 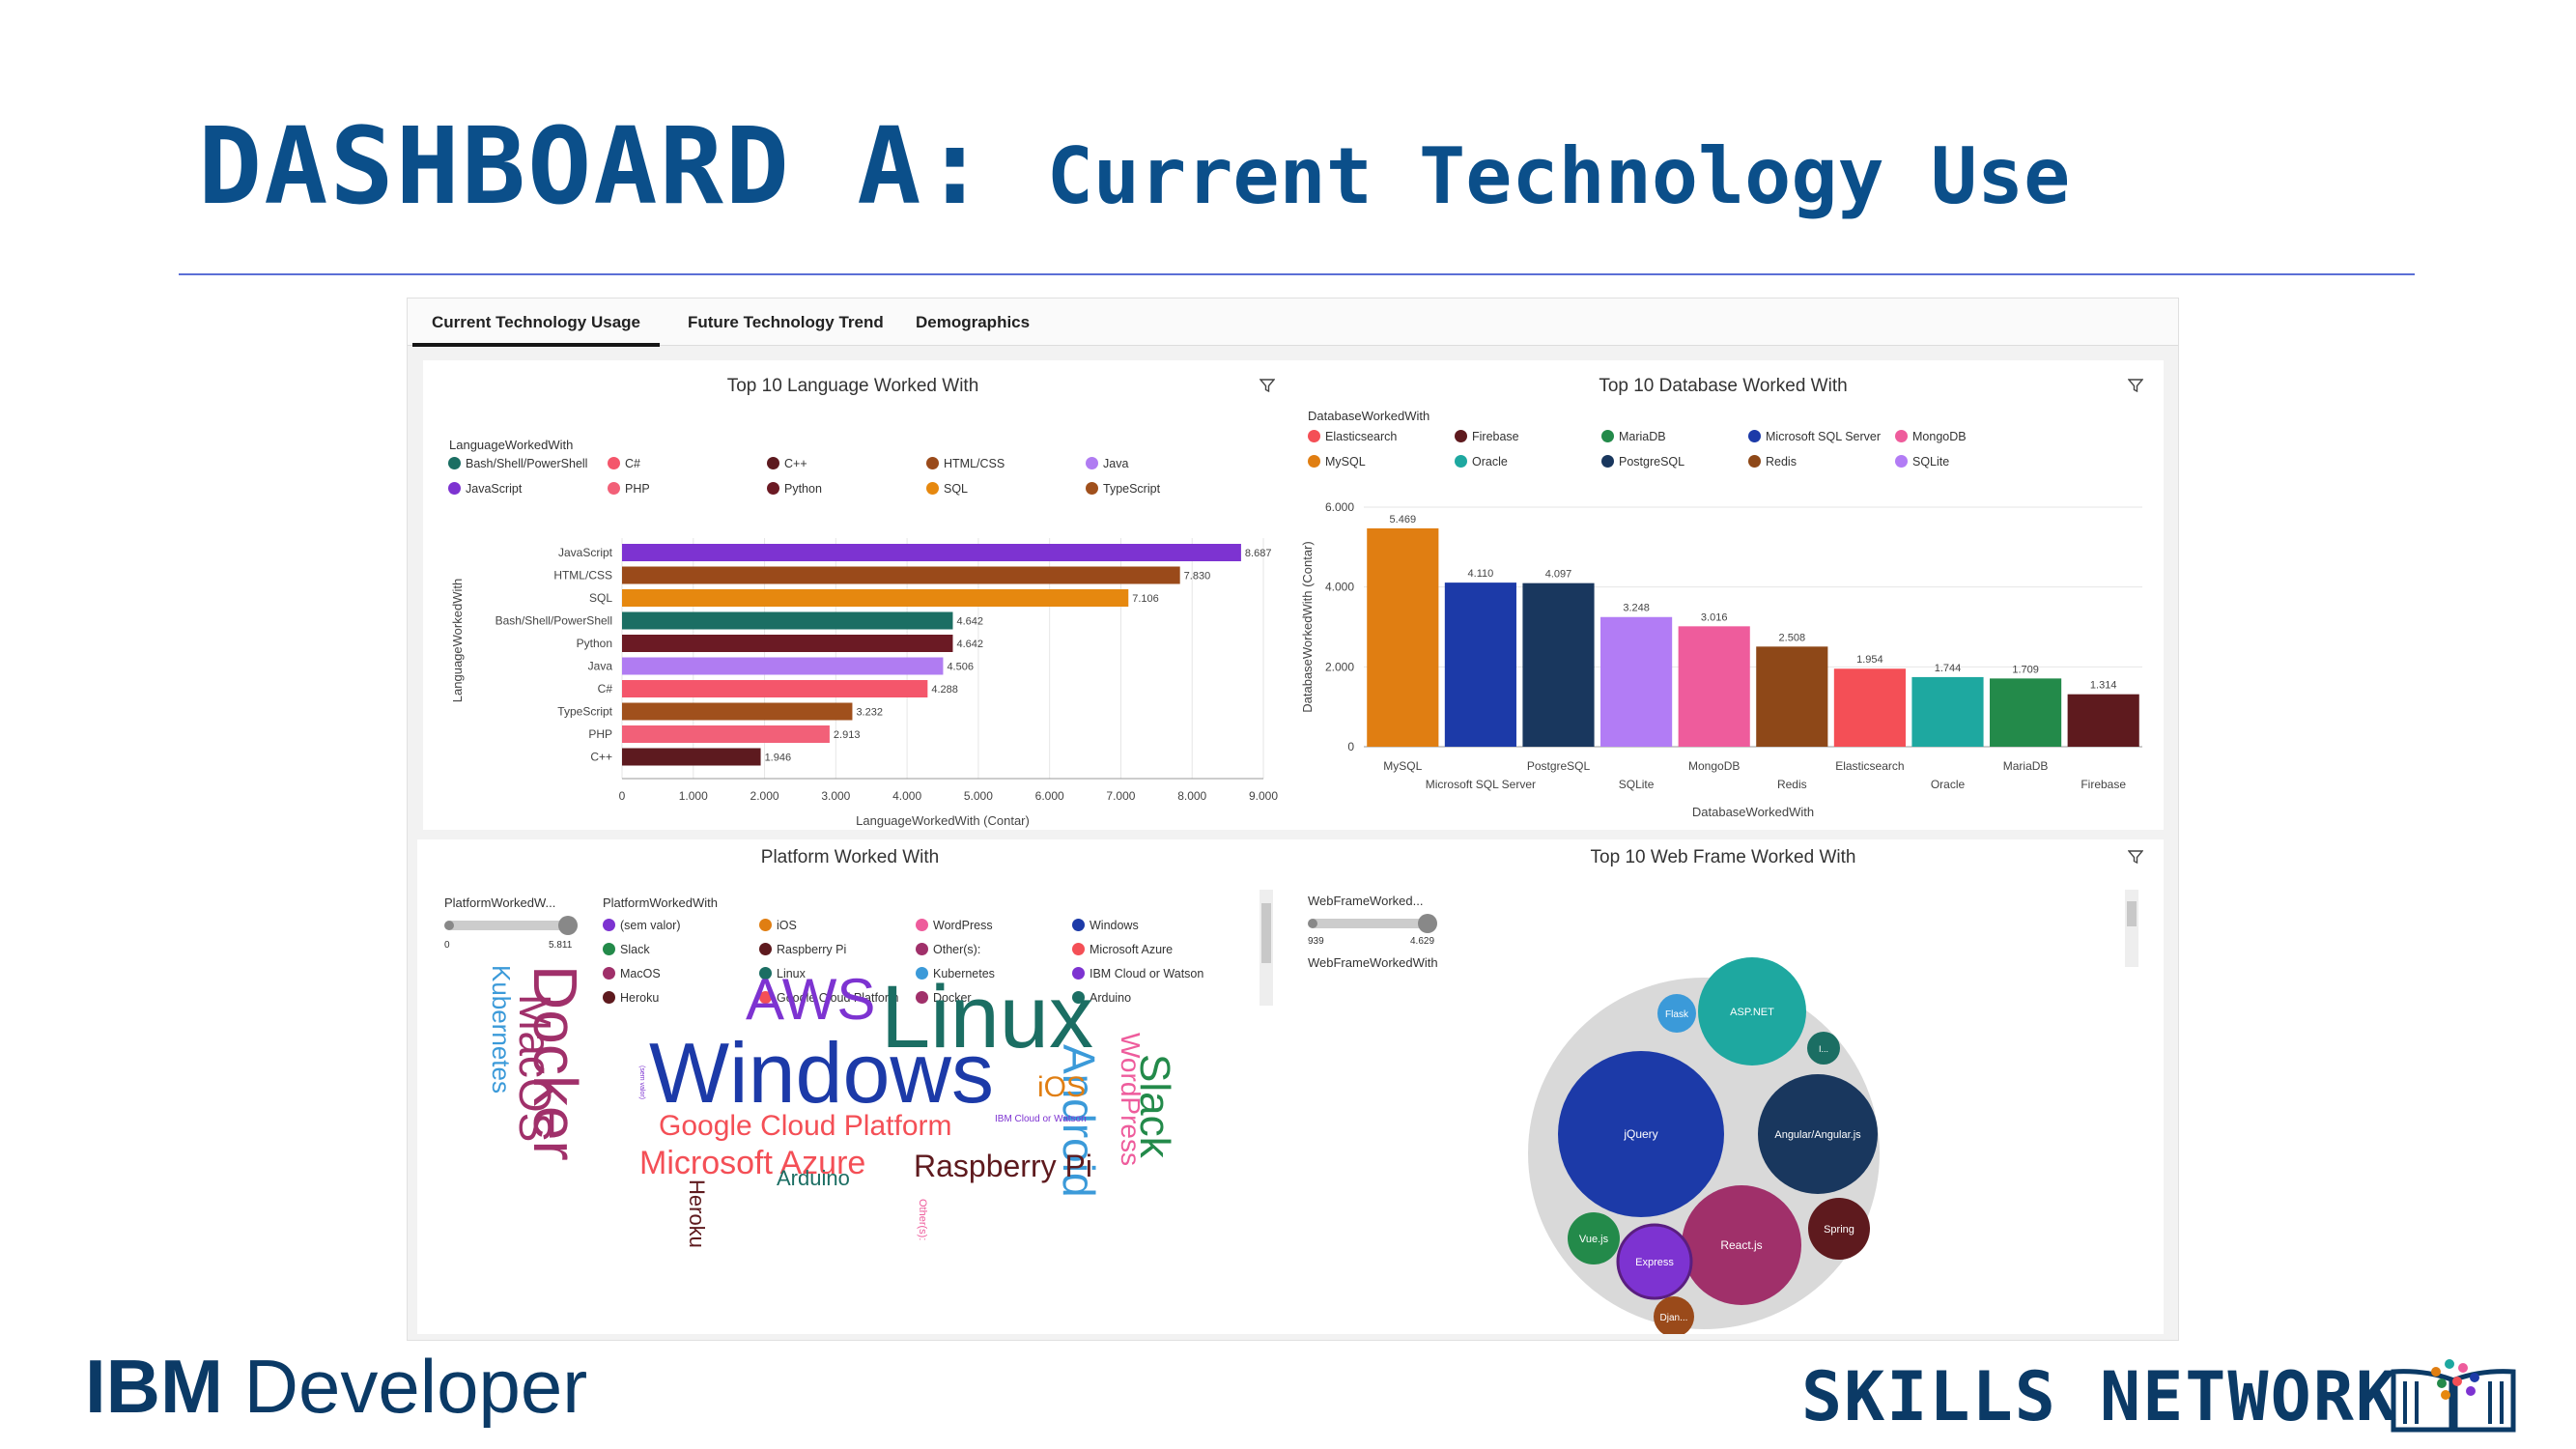 What do you see at coordinates (1107, 463) in the screenshot?
I see `legend-item-java: Java` at bounding box center [1107, 463].